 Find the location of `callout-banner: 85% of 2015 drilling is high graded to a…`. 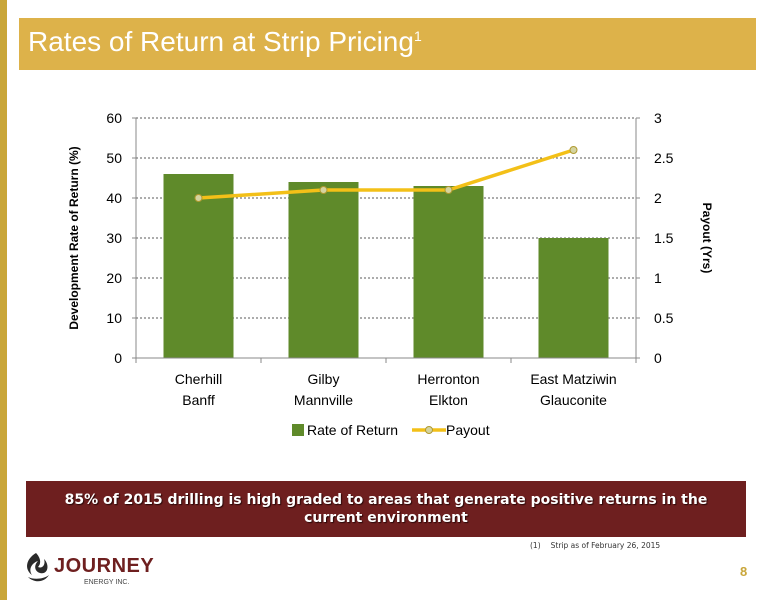

callout-banner: 85% of 2015 drilling is high graded to a… is located at coordinates (386, 509).